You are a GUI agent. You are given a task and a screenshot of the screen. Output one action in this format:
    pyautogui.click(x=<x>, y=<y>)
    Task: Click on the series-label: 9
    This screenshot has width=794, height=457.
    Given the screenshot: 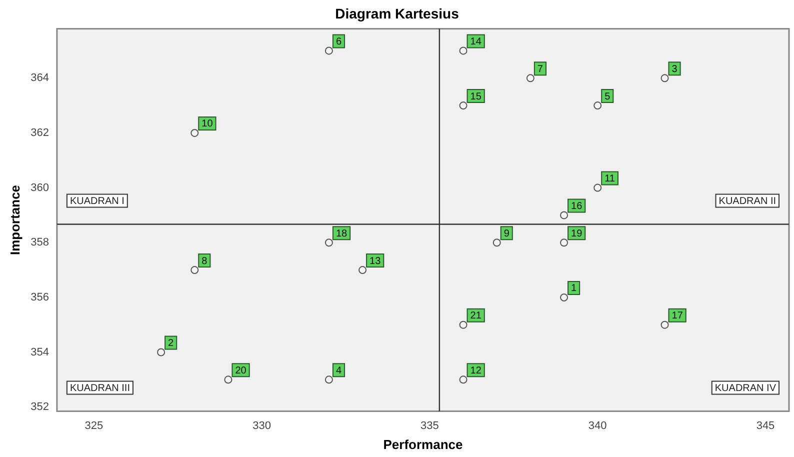 What is the action you would take?
    pyautogui.click(x=507, y=234)
    